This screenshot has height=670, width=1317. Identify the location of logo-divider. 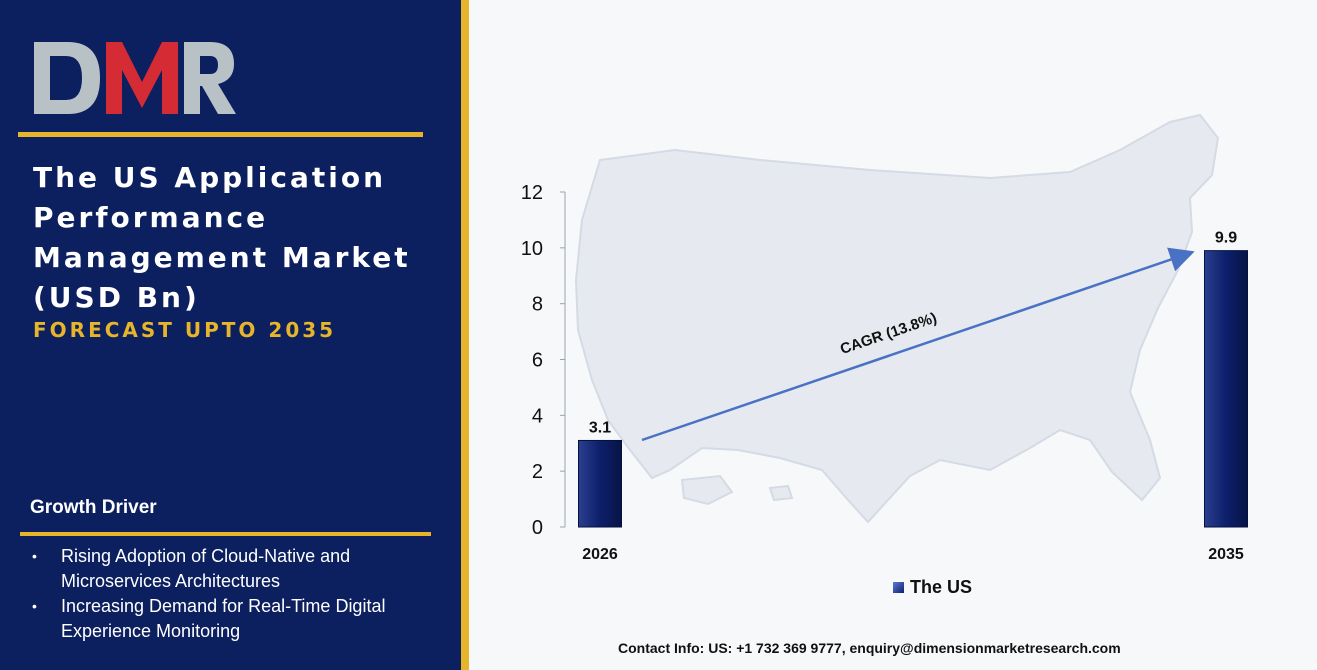
(220, 134).